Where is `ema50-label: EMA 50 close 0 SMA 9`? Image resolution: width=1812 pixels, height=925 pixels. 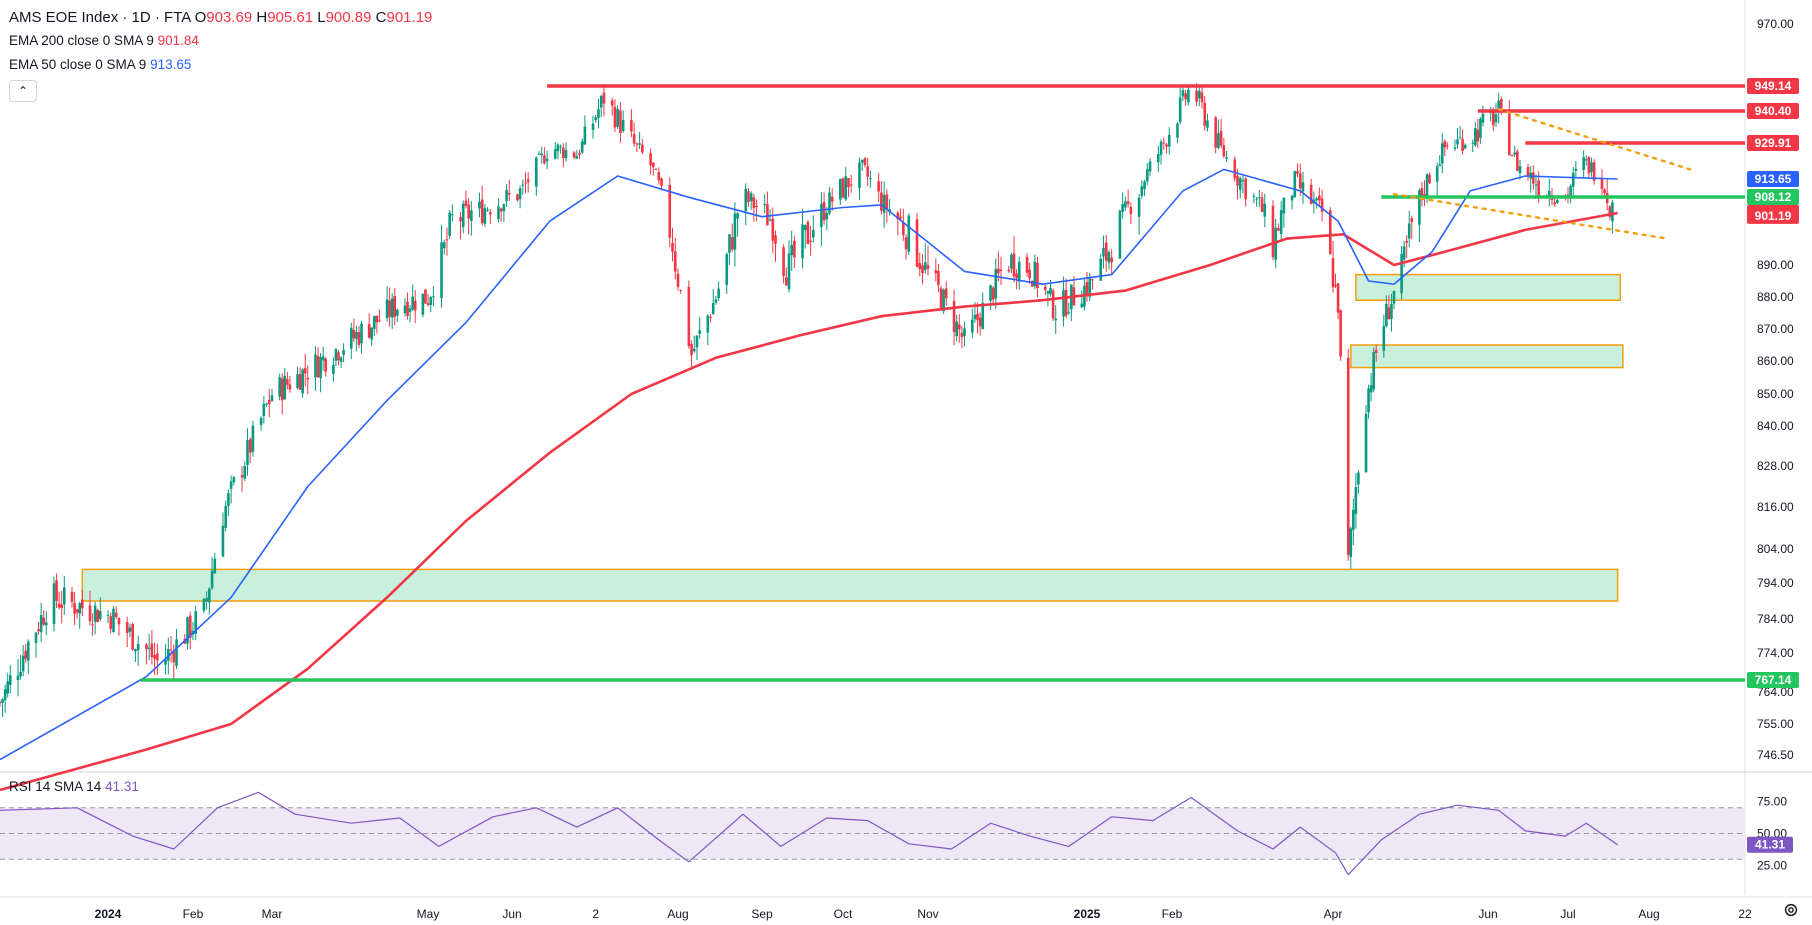 ema50-label: EMA 50 close 0 SMA 9 is located at coordinates (78, 64).